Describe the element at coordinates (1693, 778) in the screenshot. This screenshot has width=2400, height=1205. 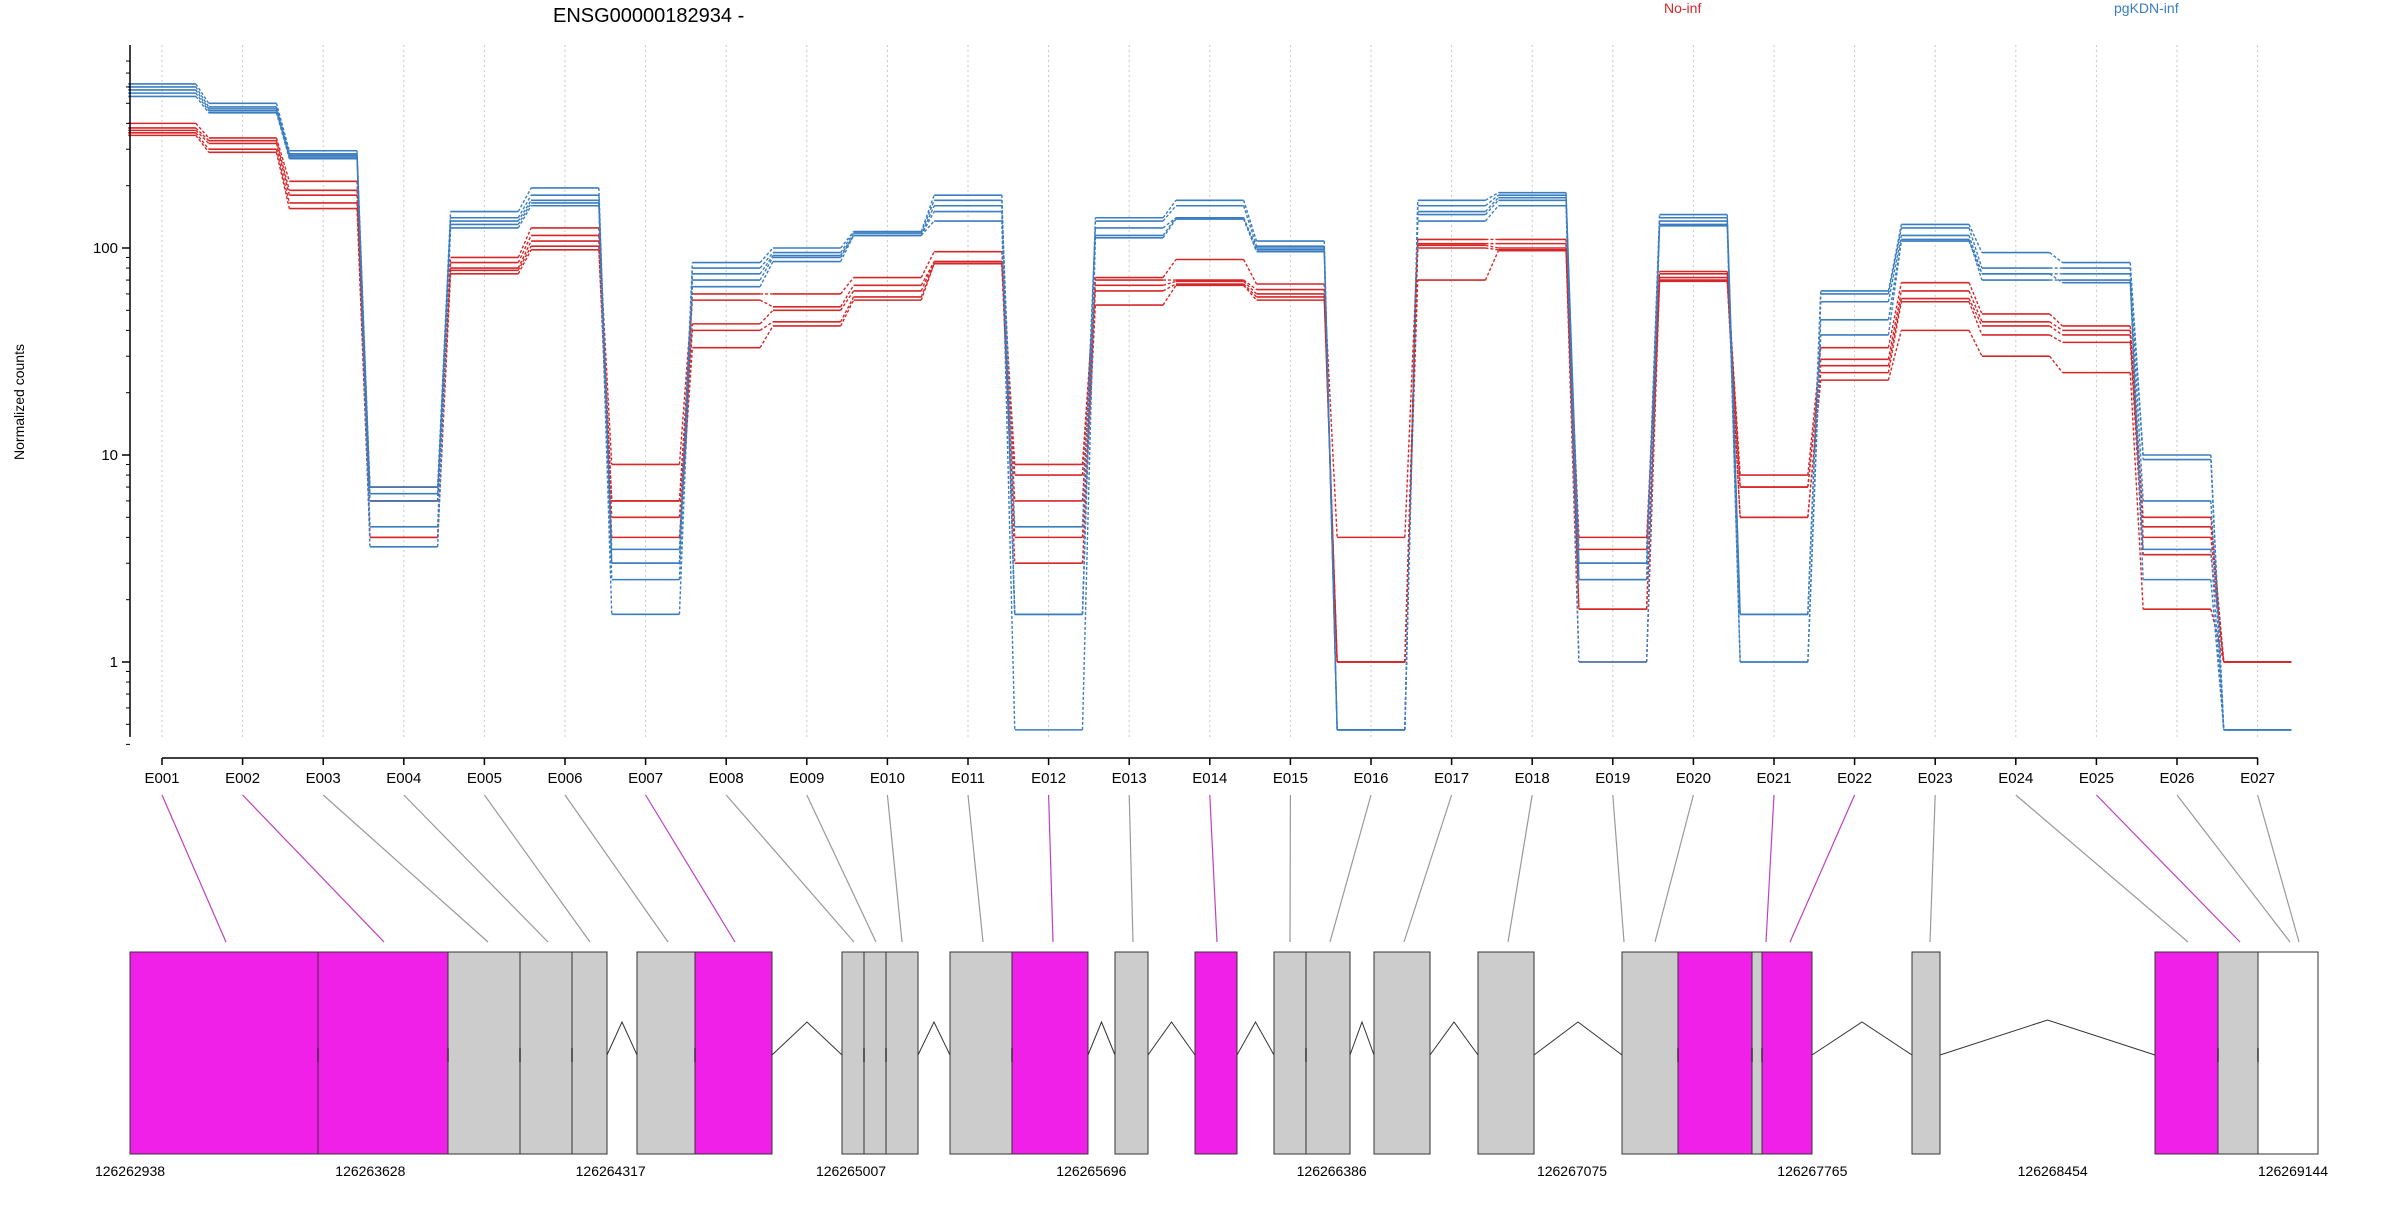
I see `x-tick-label: E020` at that location.